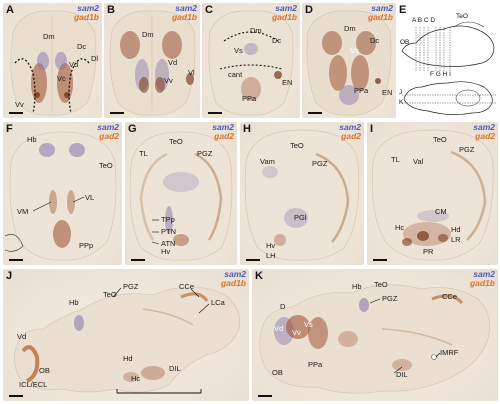 This screenshot has width=500, height=404. I want to click on label-lh: LH, so click(271, 255).